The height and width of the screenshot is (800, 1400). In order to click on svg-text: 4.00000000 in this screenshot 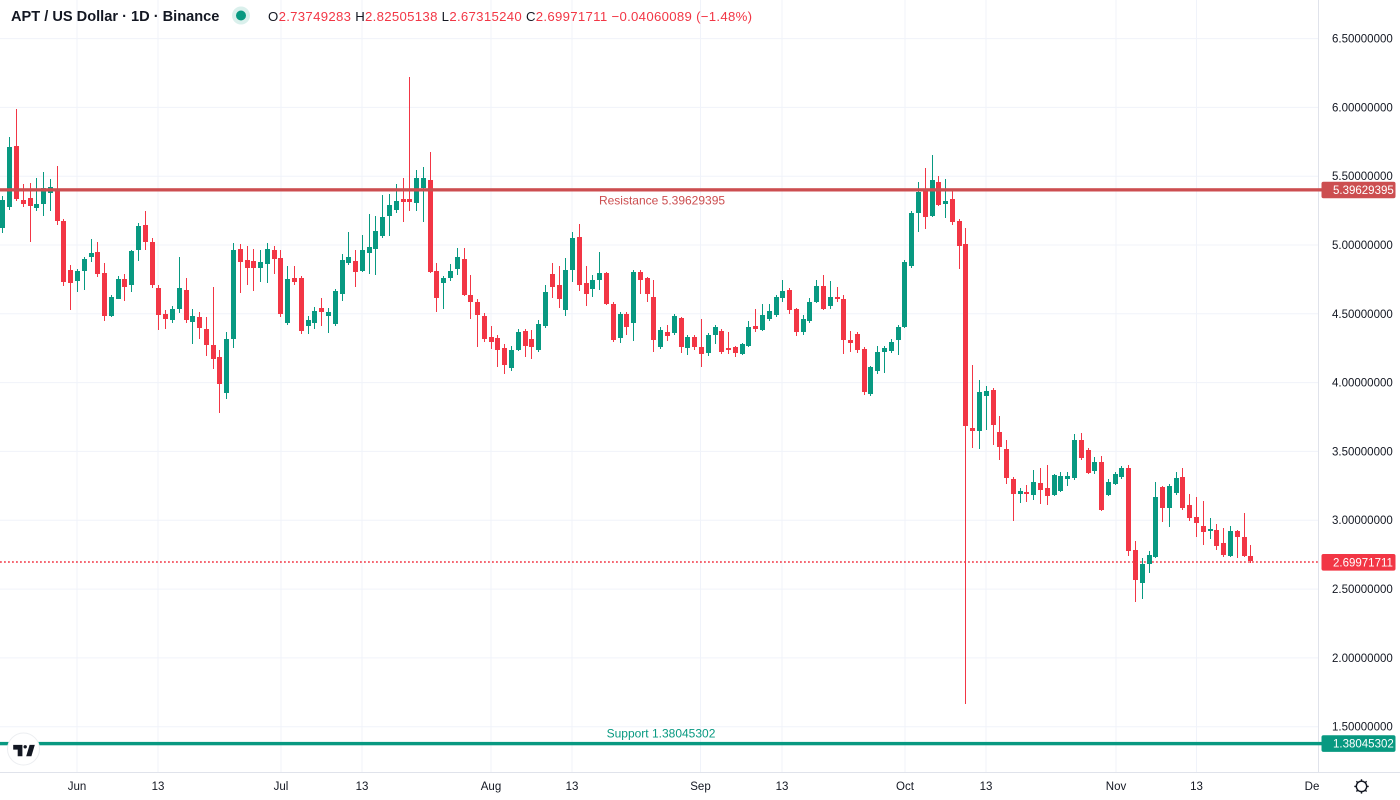, I will do `click(1362, 384)`.